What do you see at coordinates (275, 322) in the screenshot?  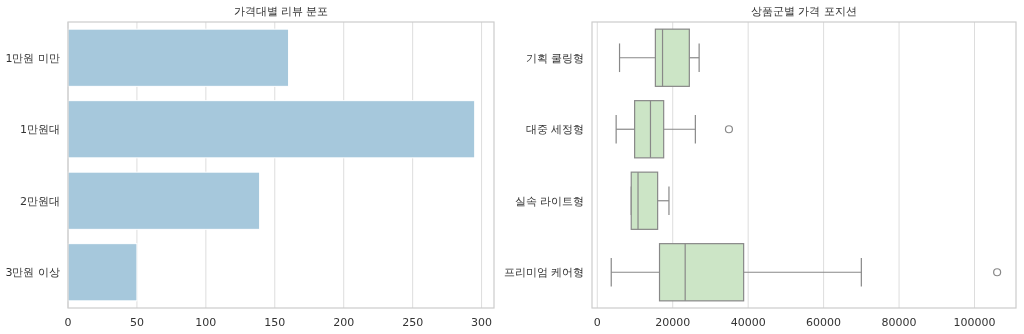 I see `x-tick-label: 150` at bounding box center [275, 322].